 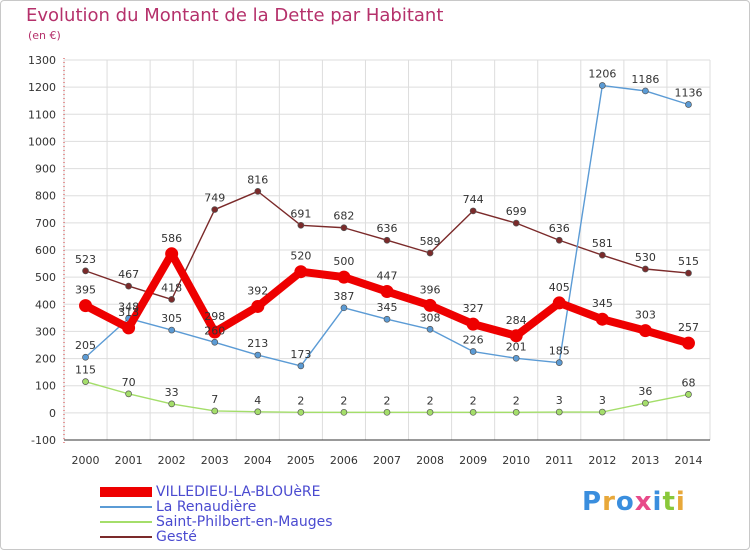 I want to click on data-label: 313, so click(x=128, y=312).